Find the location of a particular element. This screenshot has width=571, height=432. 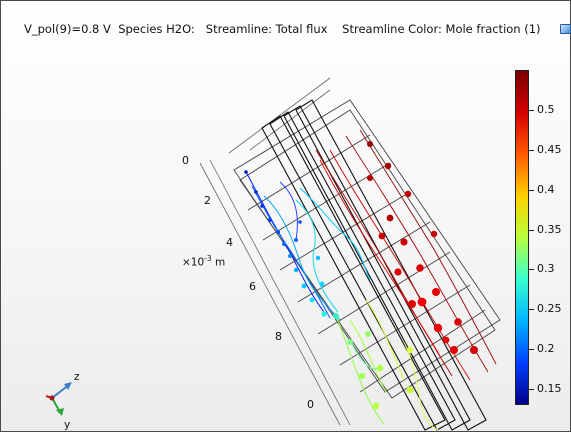

colorbar-label: 0.3 is located at coordinates (546, 268).